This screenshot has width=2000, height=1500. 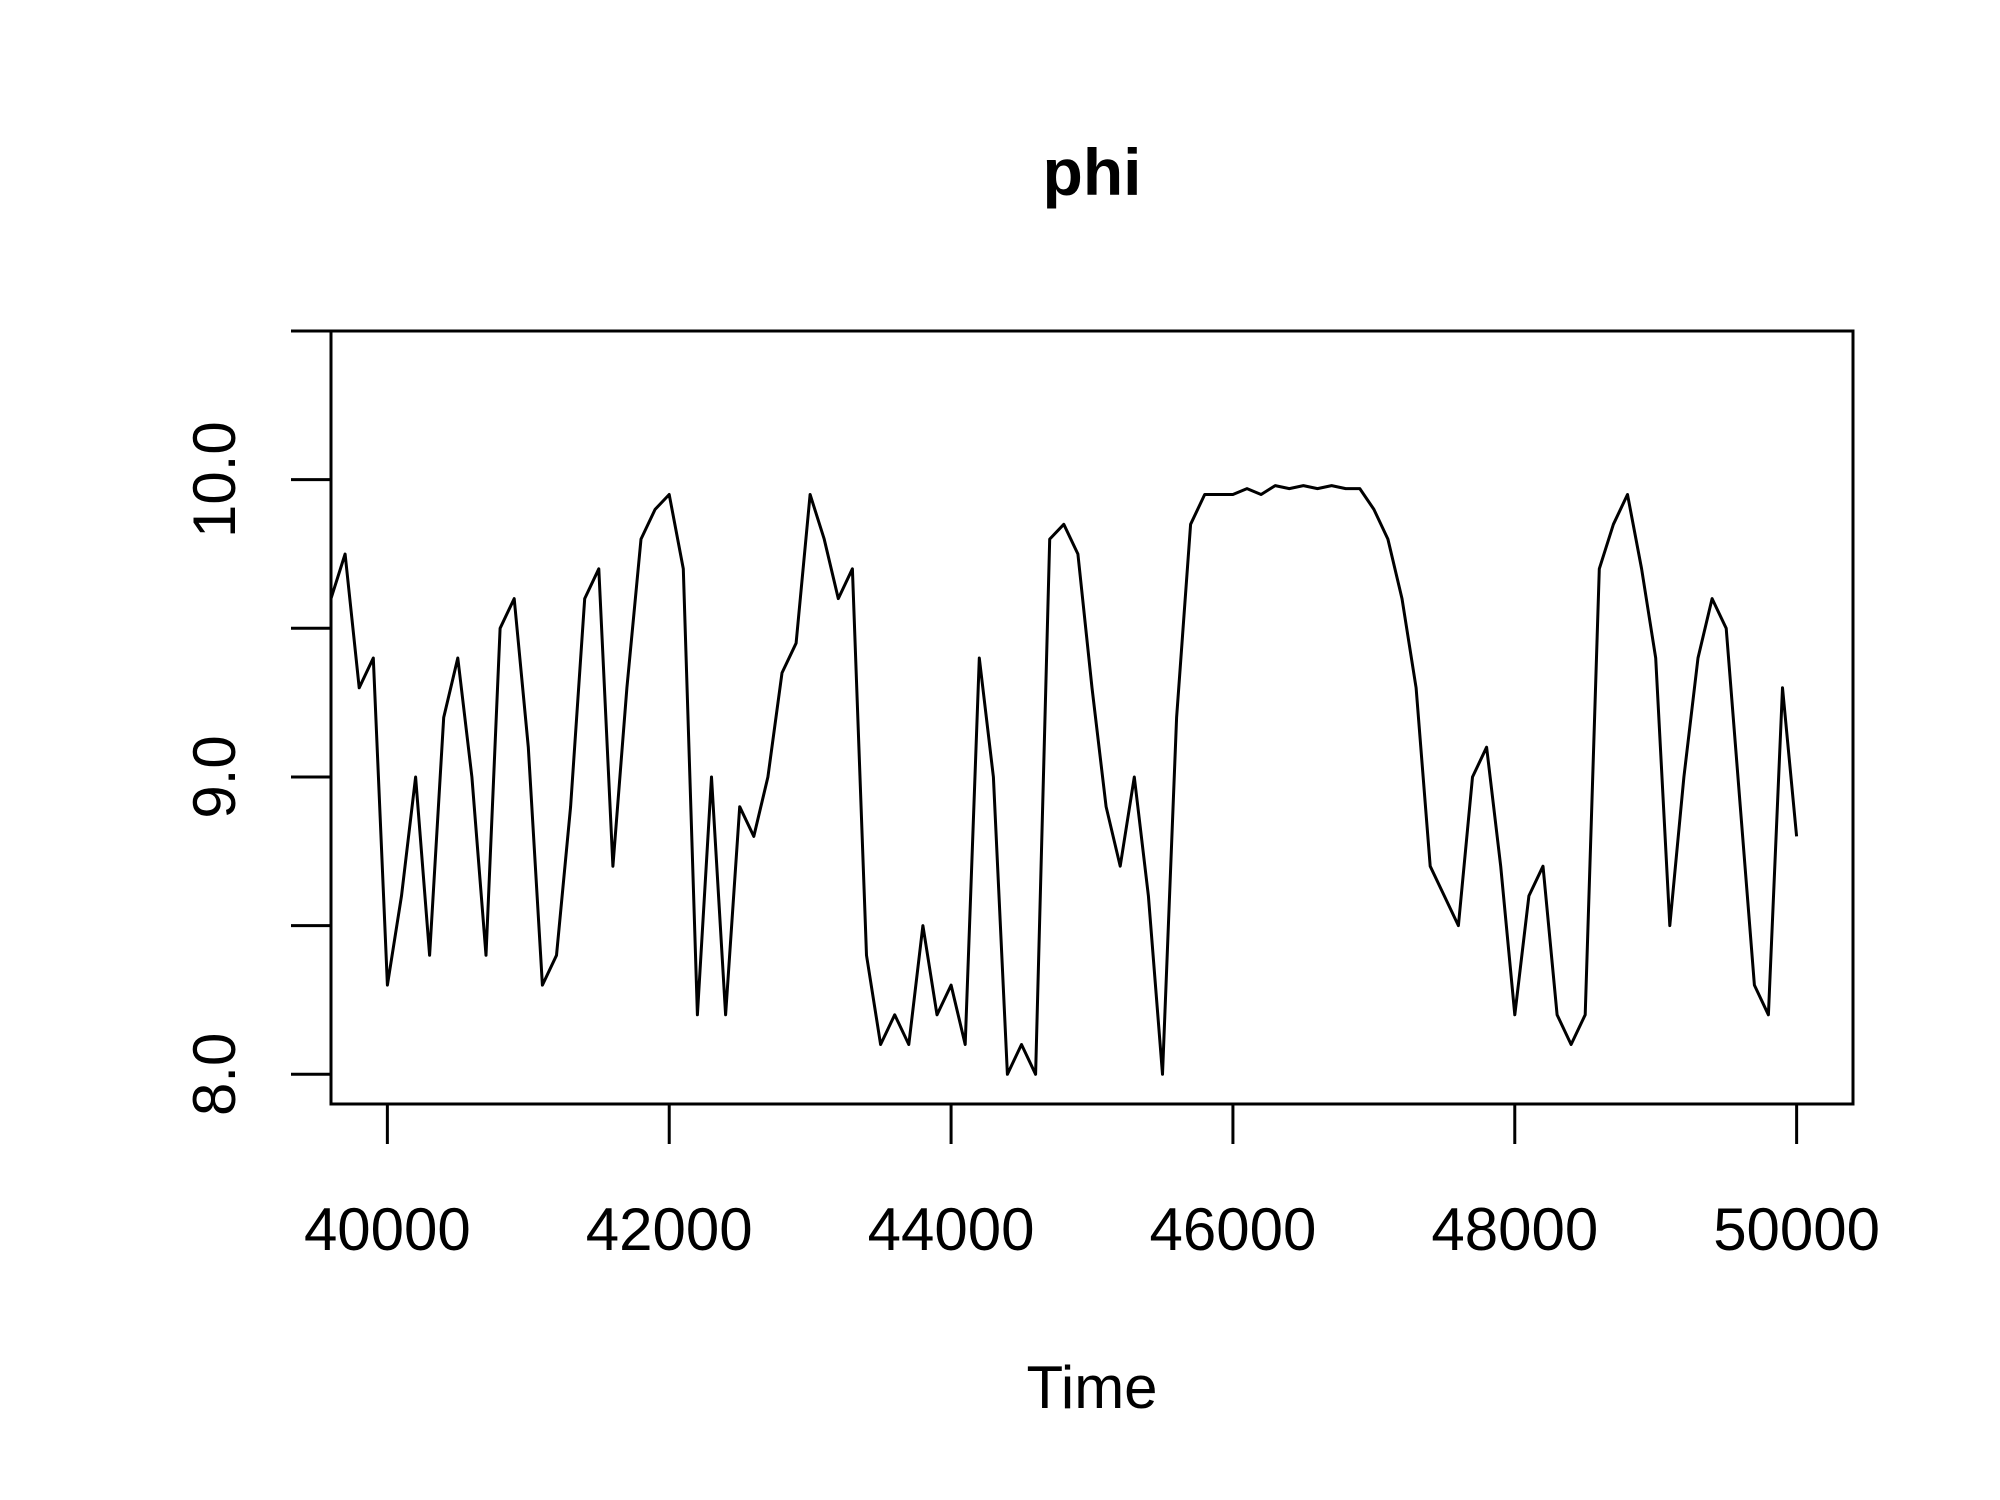 What do you see at coordinates (669, 1229) in the screenshot?
I see `x-tick-label: 42000` at bounding box center [669, 1229].